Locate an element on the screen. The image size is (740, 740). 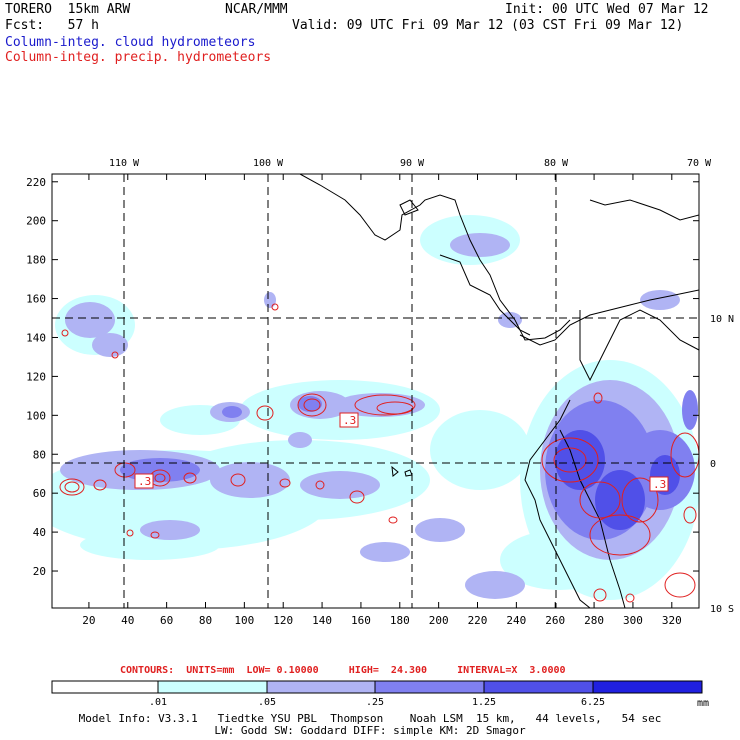
x-tick-label: 20 is located at coordinates (88, 620).